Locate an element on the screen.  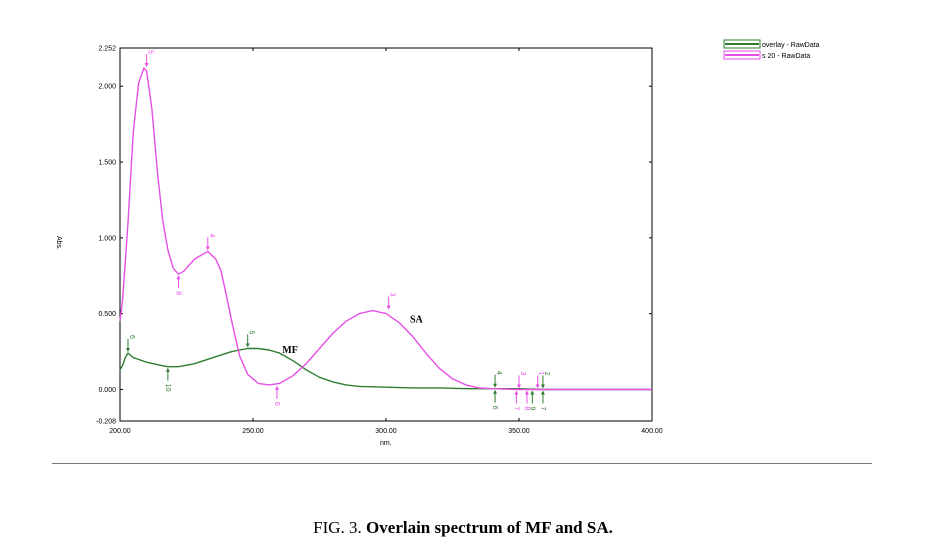
legend: overlay - RawData s 20 - RawData is located at coordinates (771, 49).